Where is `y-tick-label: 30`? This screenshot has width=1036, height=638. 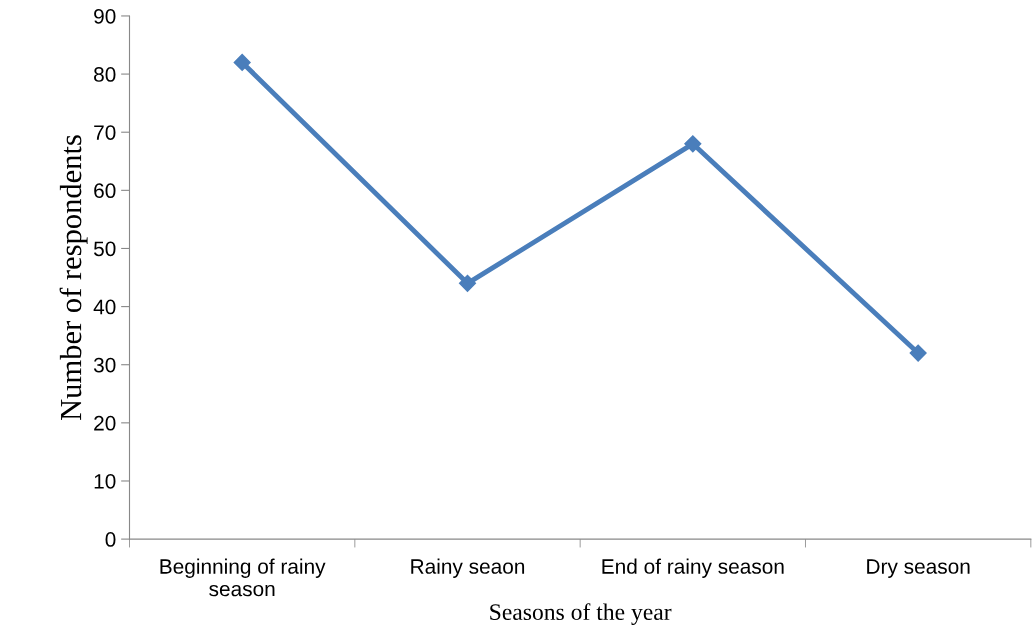 y-tick-label: 30 is located at coordinates (104, 365).